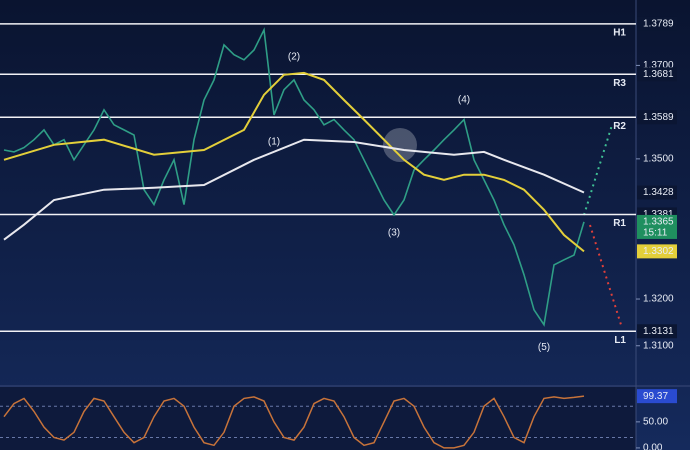 The height and width of the screenshot is (450, 690). I want to click on level-value: 1.3789, so click(658, 23).